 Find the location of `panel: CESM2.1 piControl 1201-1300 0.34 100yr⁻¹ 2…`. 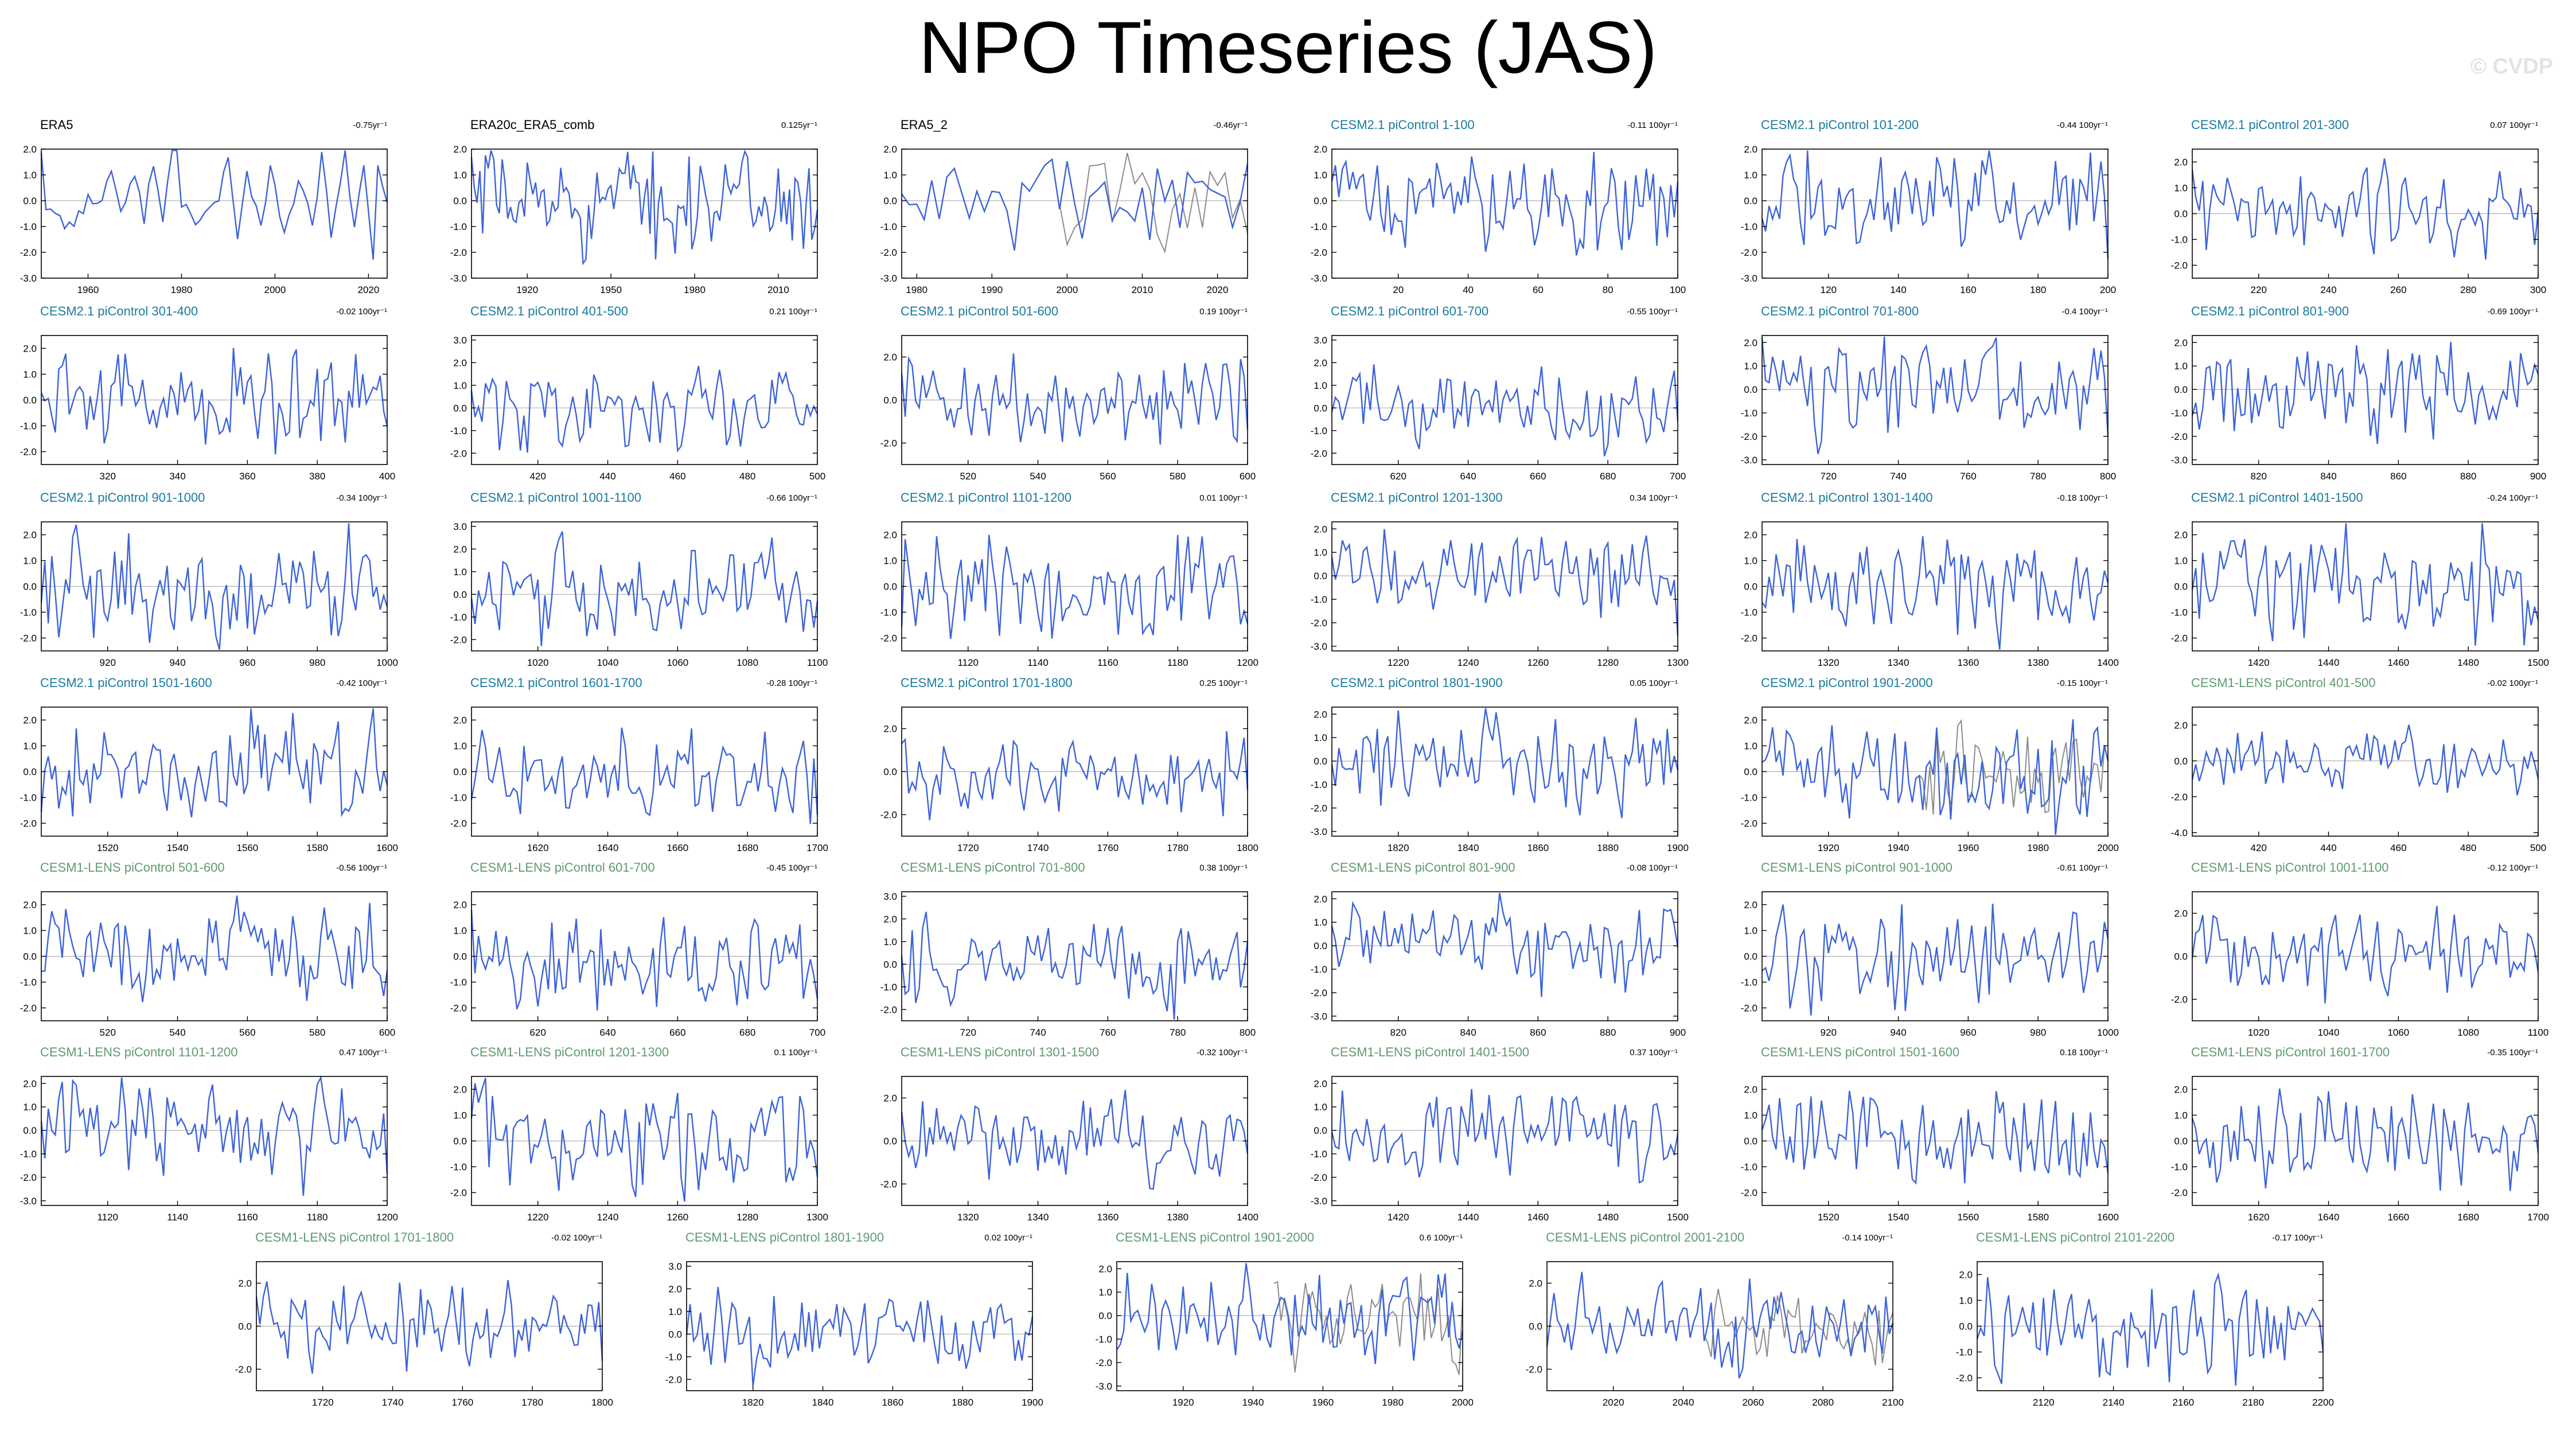

panel: CESM2.1 piControl 1201-1300 0.34 100yr⁻¹ 2… is located at coordinates (1491, 579).